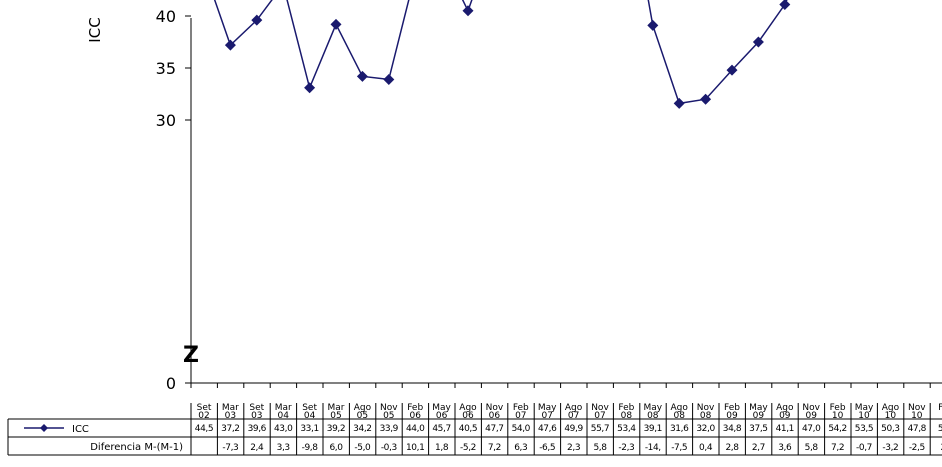 The width and height of the screenshot is (942, 467). What do you see at coordinates (166, 68) in the screenshot?
I see `y-tick-label: 35` at bounding box center [166, 68].